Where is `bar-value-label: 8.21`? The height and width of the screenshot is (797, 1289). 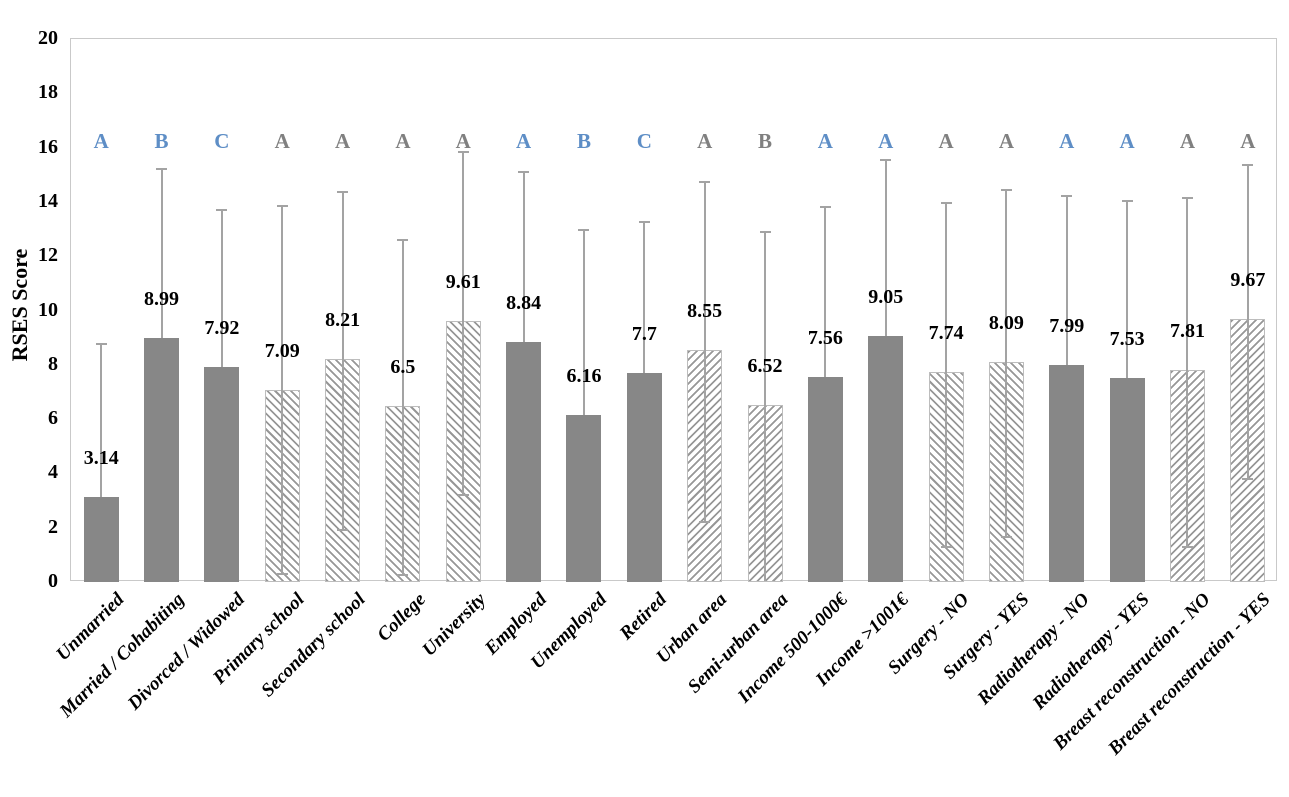
bar-value-label: 8.21 is located at coordinates (343, 320).